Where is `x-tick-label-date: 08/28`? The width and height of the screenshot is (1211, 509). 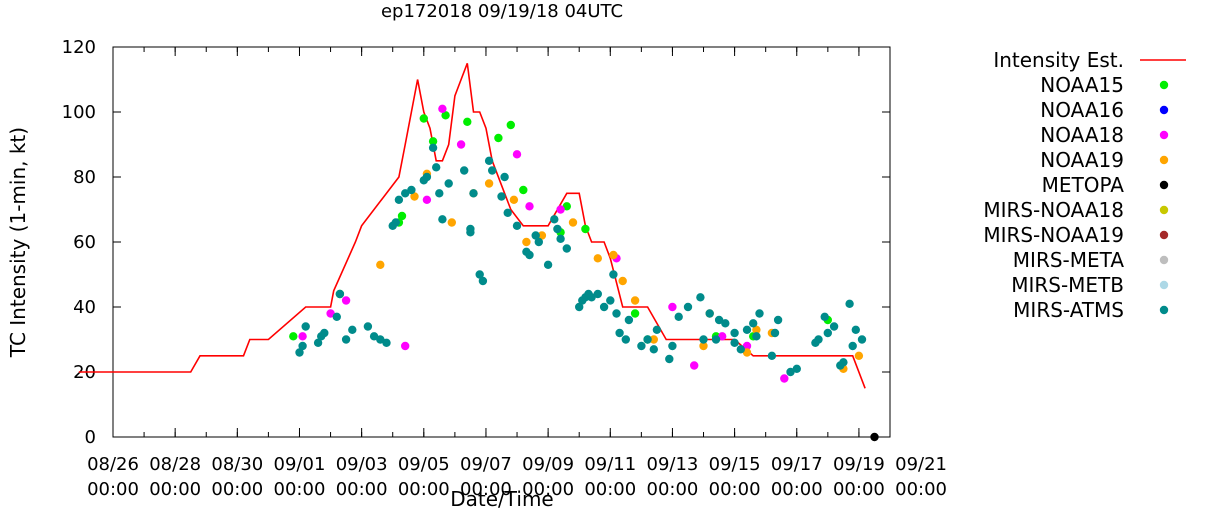
x-tick-label-date: 08/28 is located at coordinates (175, 464).